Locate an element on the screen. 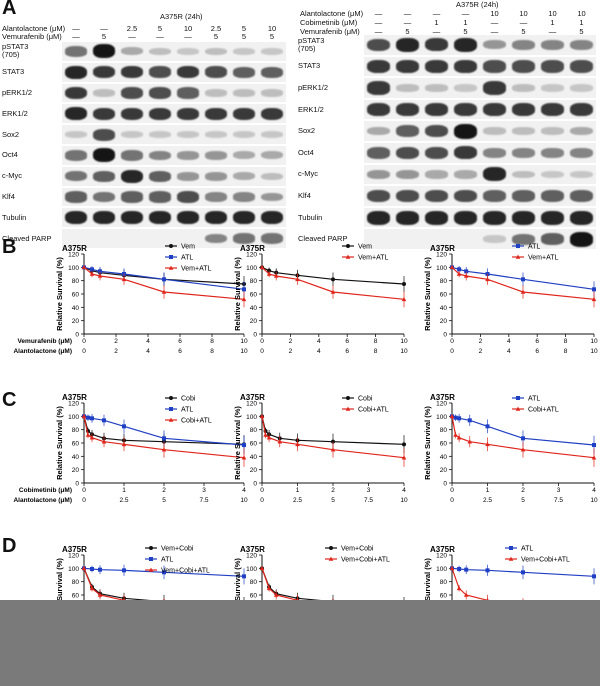 Image resolution: width=600 pixels, height=686 pixels. x-tick-label: 2.5 is located at coordinates (297, 500).